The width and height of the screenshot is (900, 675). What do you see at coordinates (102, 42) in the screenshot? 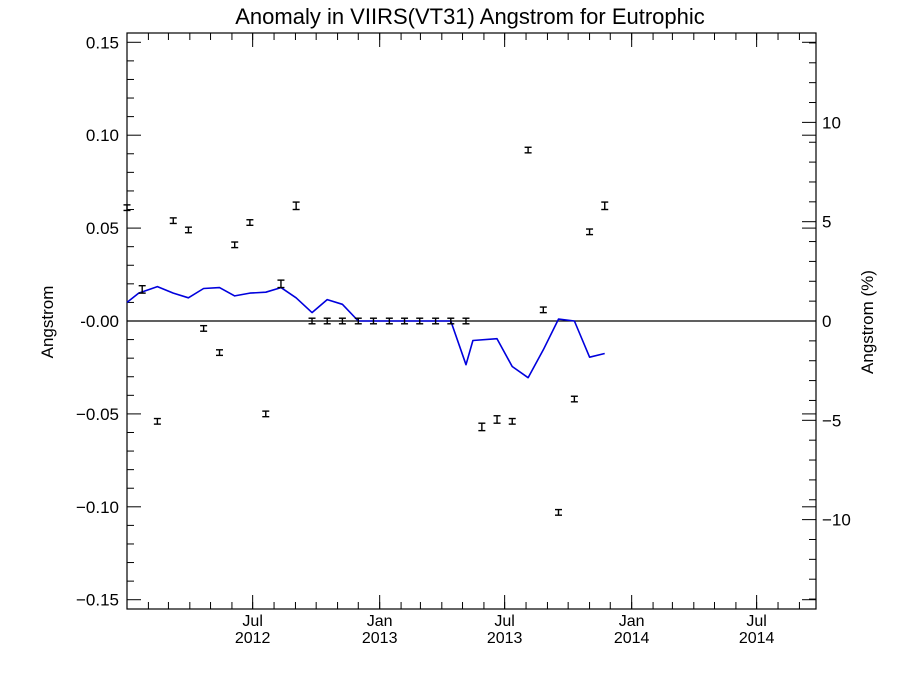
I see `y-tick-label: 0.15` at bounding box center [102, 42].